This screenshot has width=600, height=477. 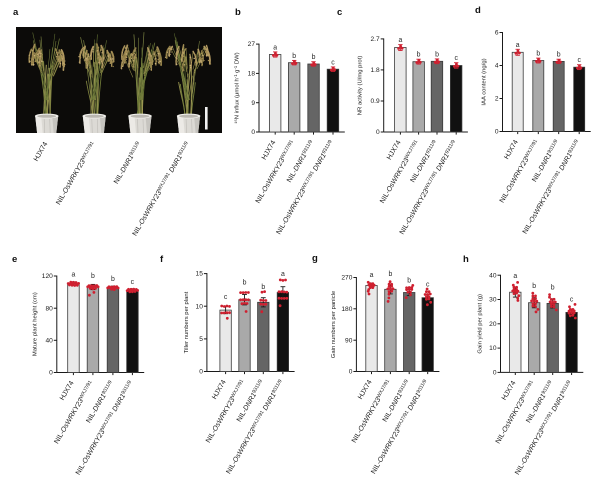 I want to click on svg-text: d, so click(x=478, y=10).